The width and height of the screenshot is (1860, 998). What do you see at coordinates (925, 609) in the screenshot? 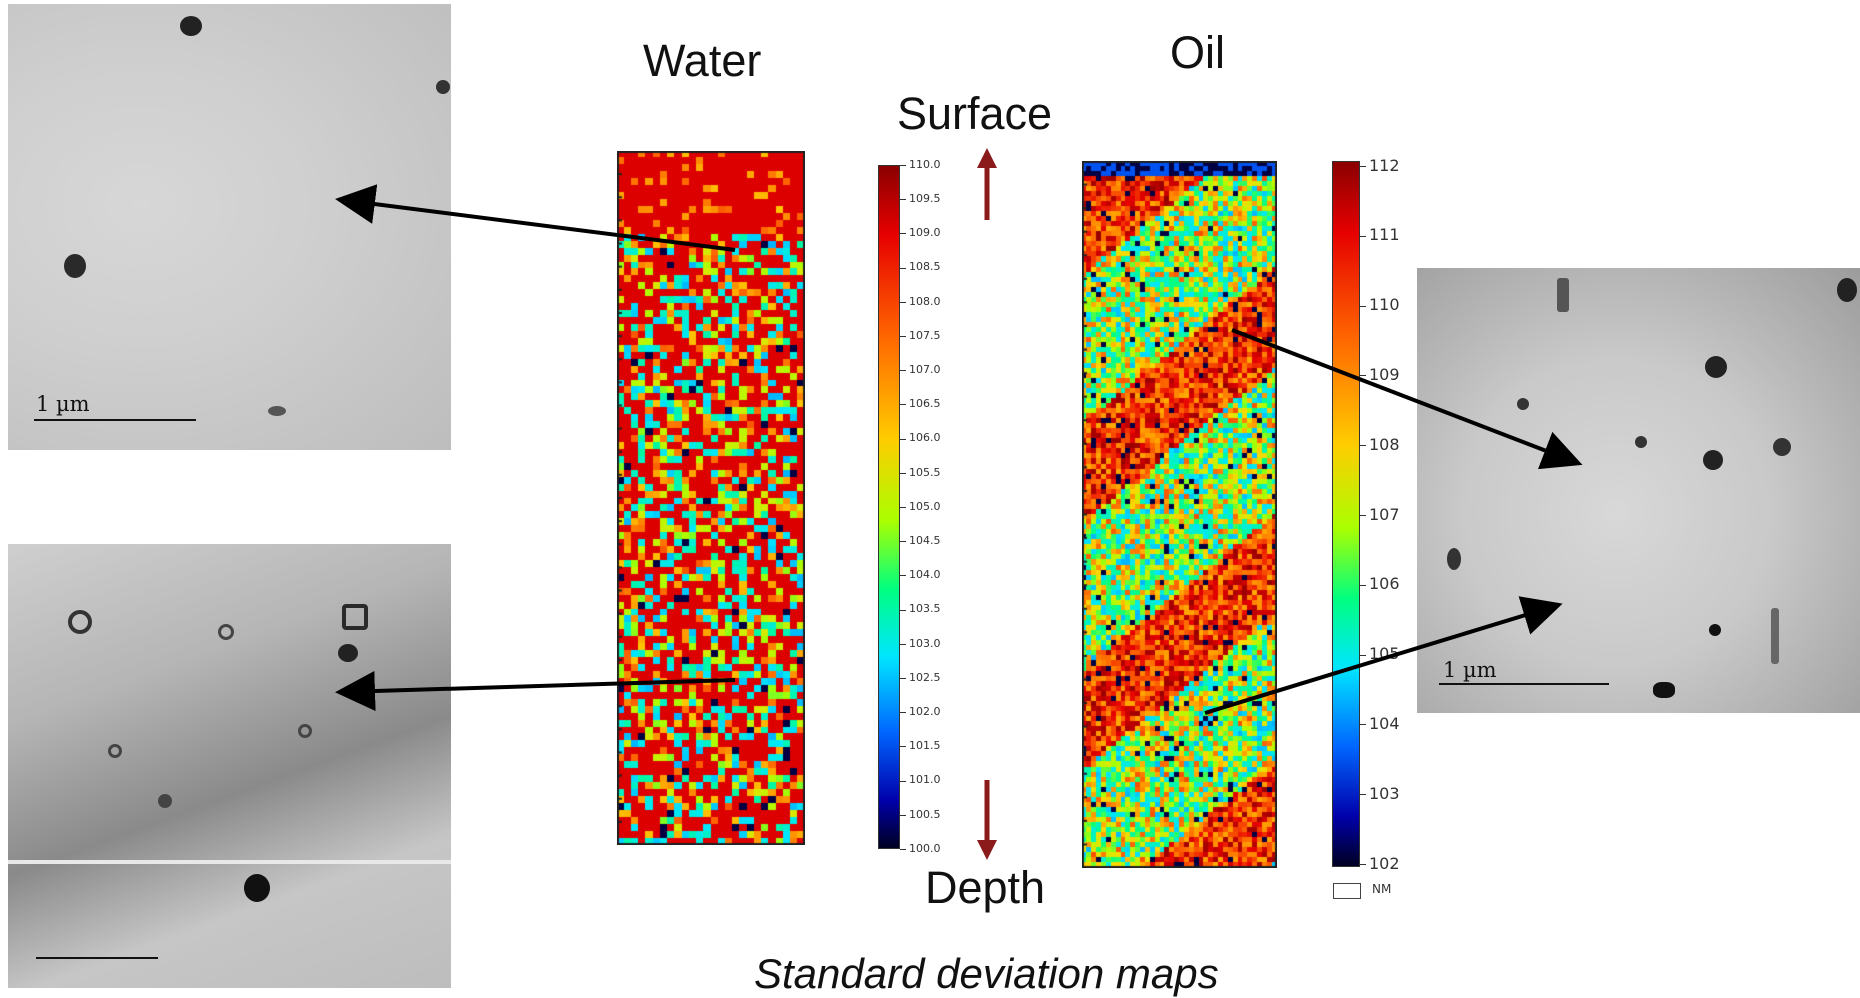
I see `colorbar-tick-label: 103.5` at bounding box center [925, 609].